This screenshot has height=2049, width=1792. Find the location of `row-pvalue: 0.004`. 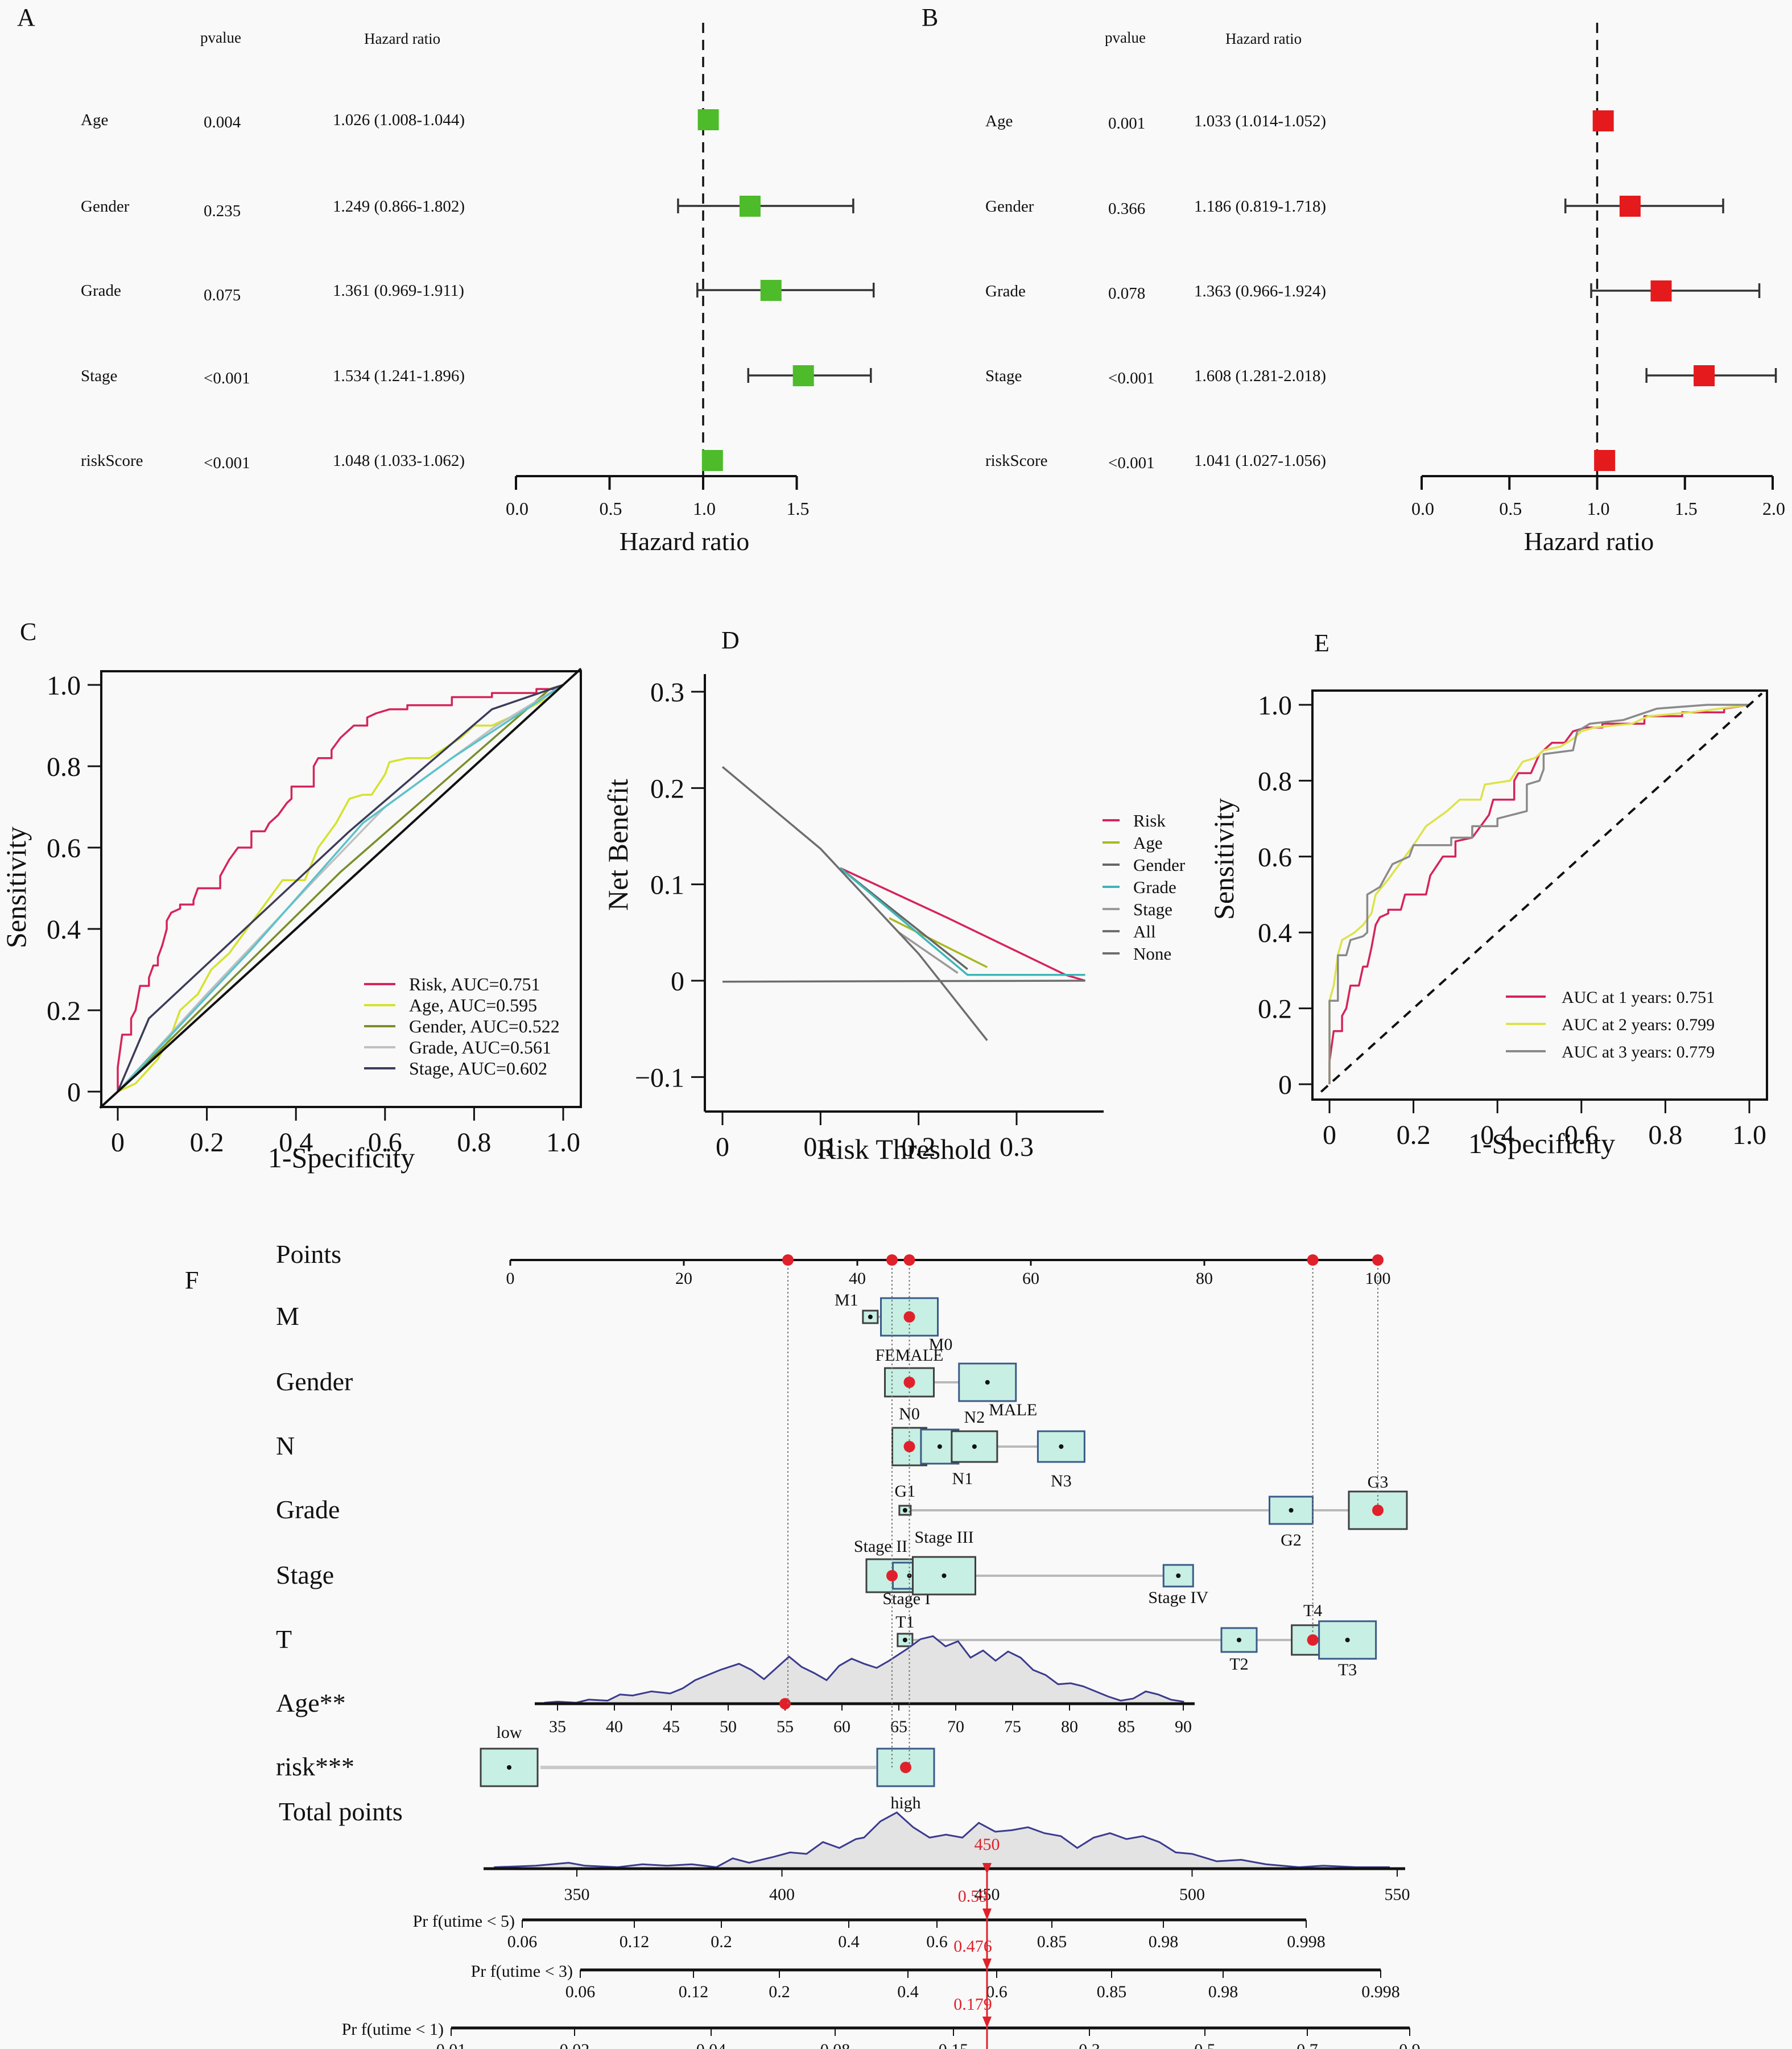

row-pvalue: 0.004 is located at coordinates (222, 122).